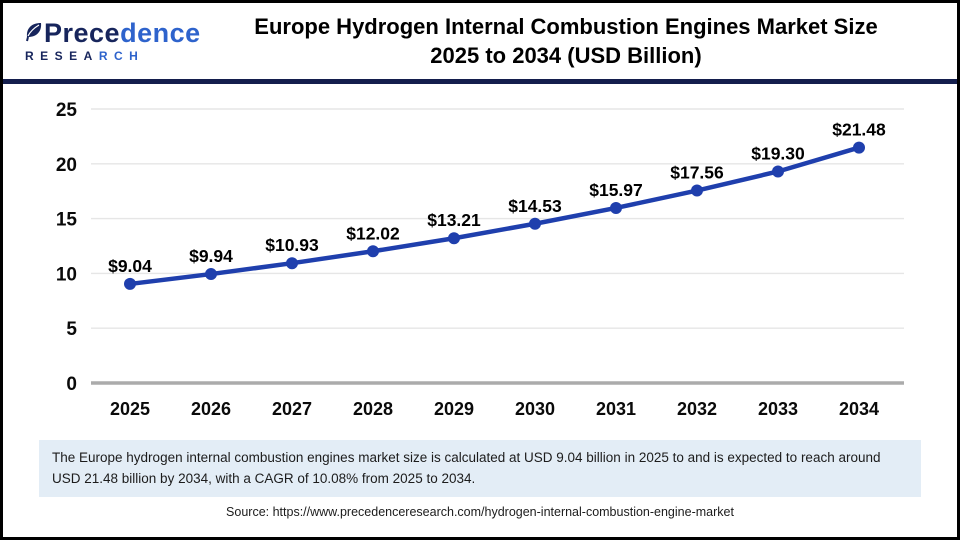  I want to click on x-tick-label: 2032, so click(697, 409).